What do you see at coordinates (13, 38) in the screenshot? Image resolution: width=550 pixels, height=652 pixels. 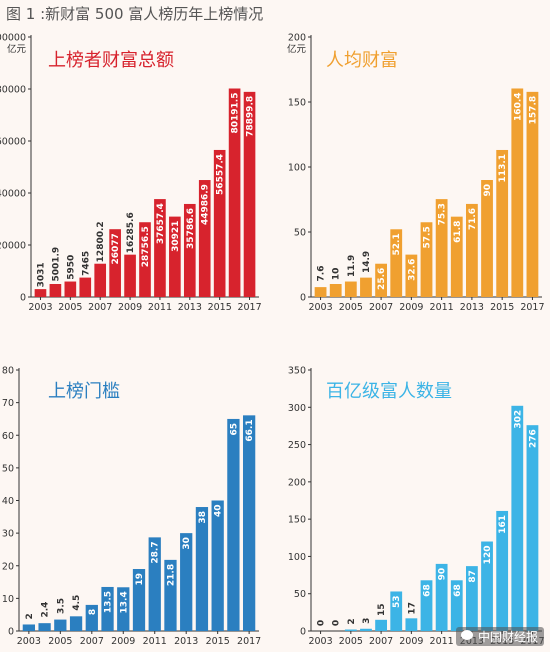 I see `y-tick-label: 100000` at bounding box center [13, 38].